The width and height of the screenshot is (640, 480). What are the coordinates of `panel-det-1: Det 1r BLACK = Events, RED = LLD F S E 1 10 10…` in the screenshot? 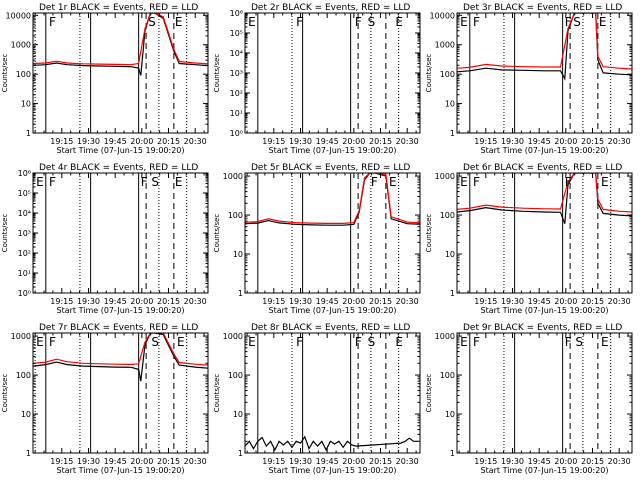 It's located at (105, 79).